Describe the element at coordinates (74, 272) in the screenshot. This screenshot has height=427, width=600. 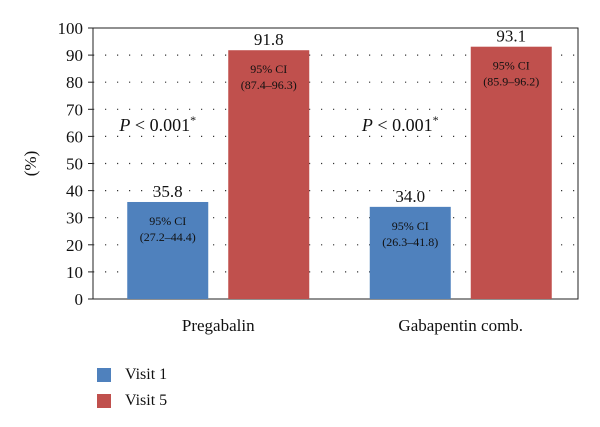
I see `y-tick-label: 10` at that location.